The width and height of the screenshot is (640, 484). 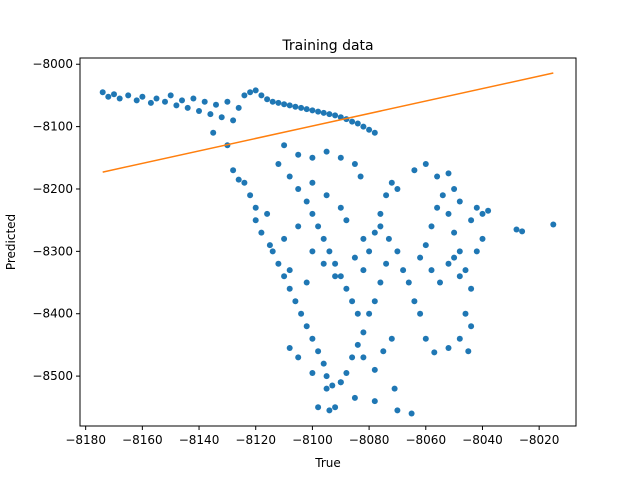 I want to click on x-tick-label: −8180, so click(x=85, y=440).